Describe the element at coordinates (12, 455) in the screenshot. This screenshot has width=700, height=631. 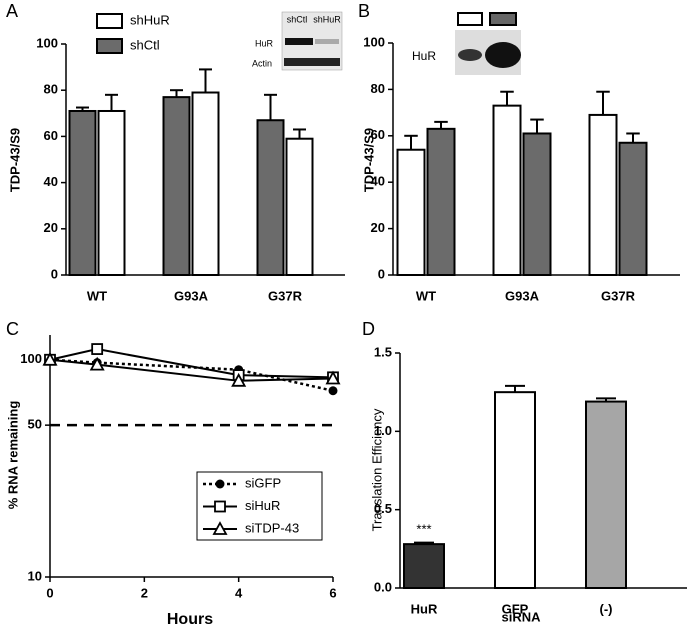
I see `y-axis-label: % RNA remaining` at that location.